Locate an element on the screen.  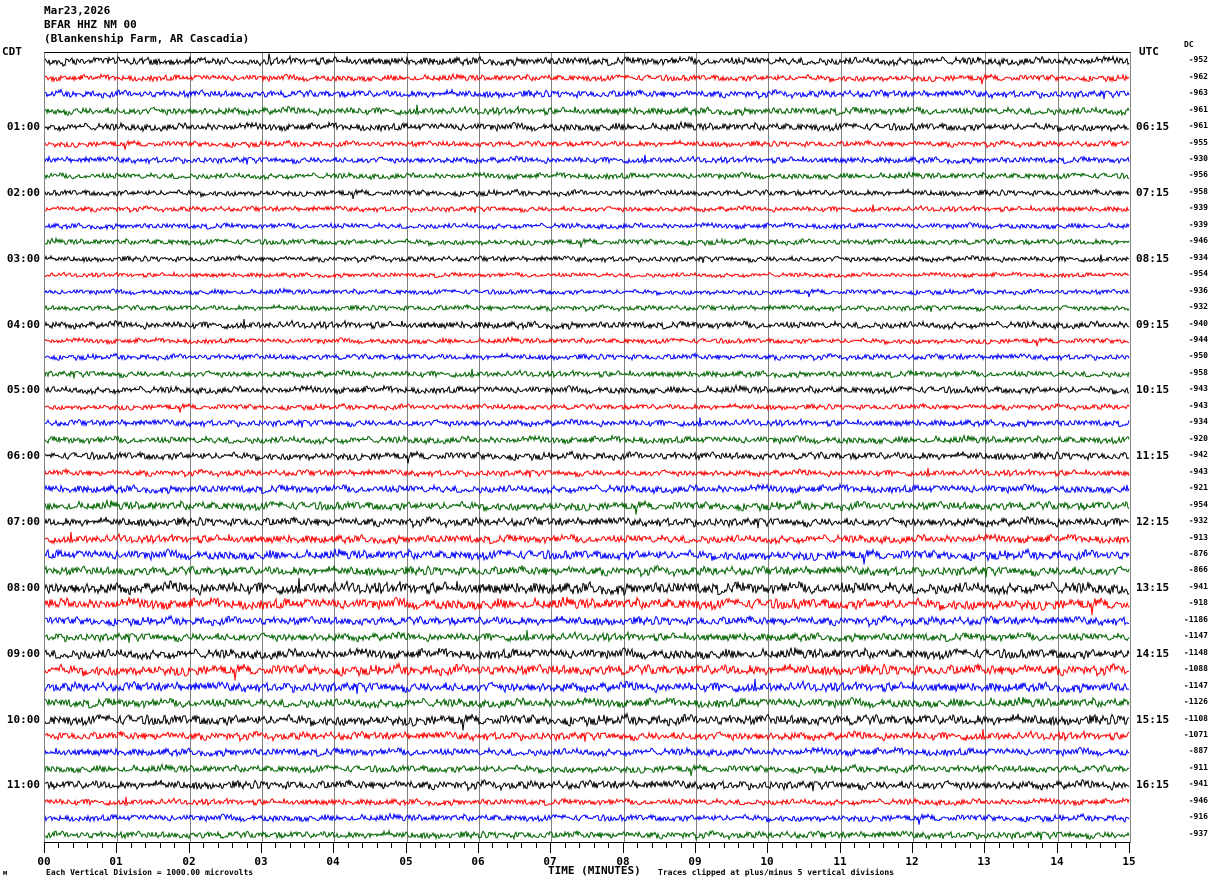
right-timezone-label: UTC is located at coordinates (1149, 51).